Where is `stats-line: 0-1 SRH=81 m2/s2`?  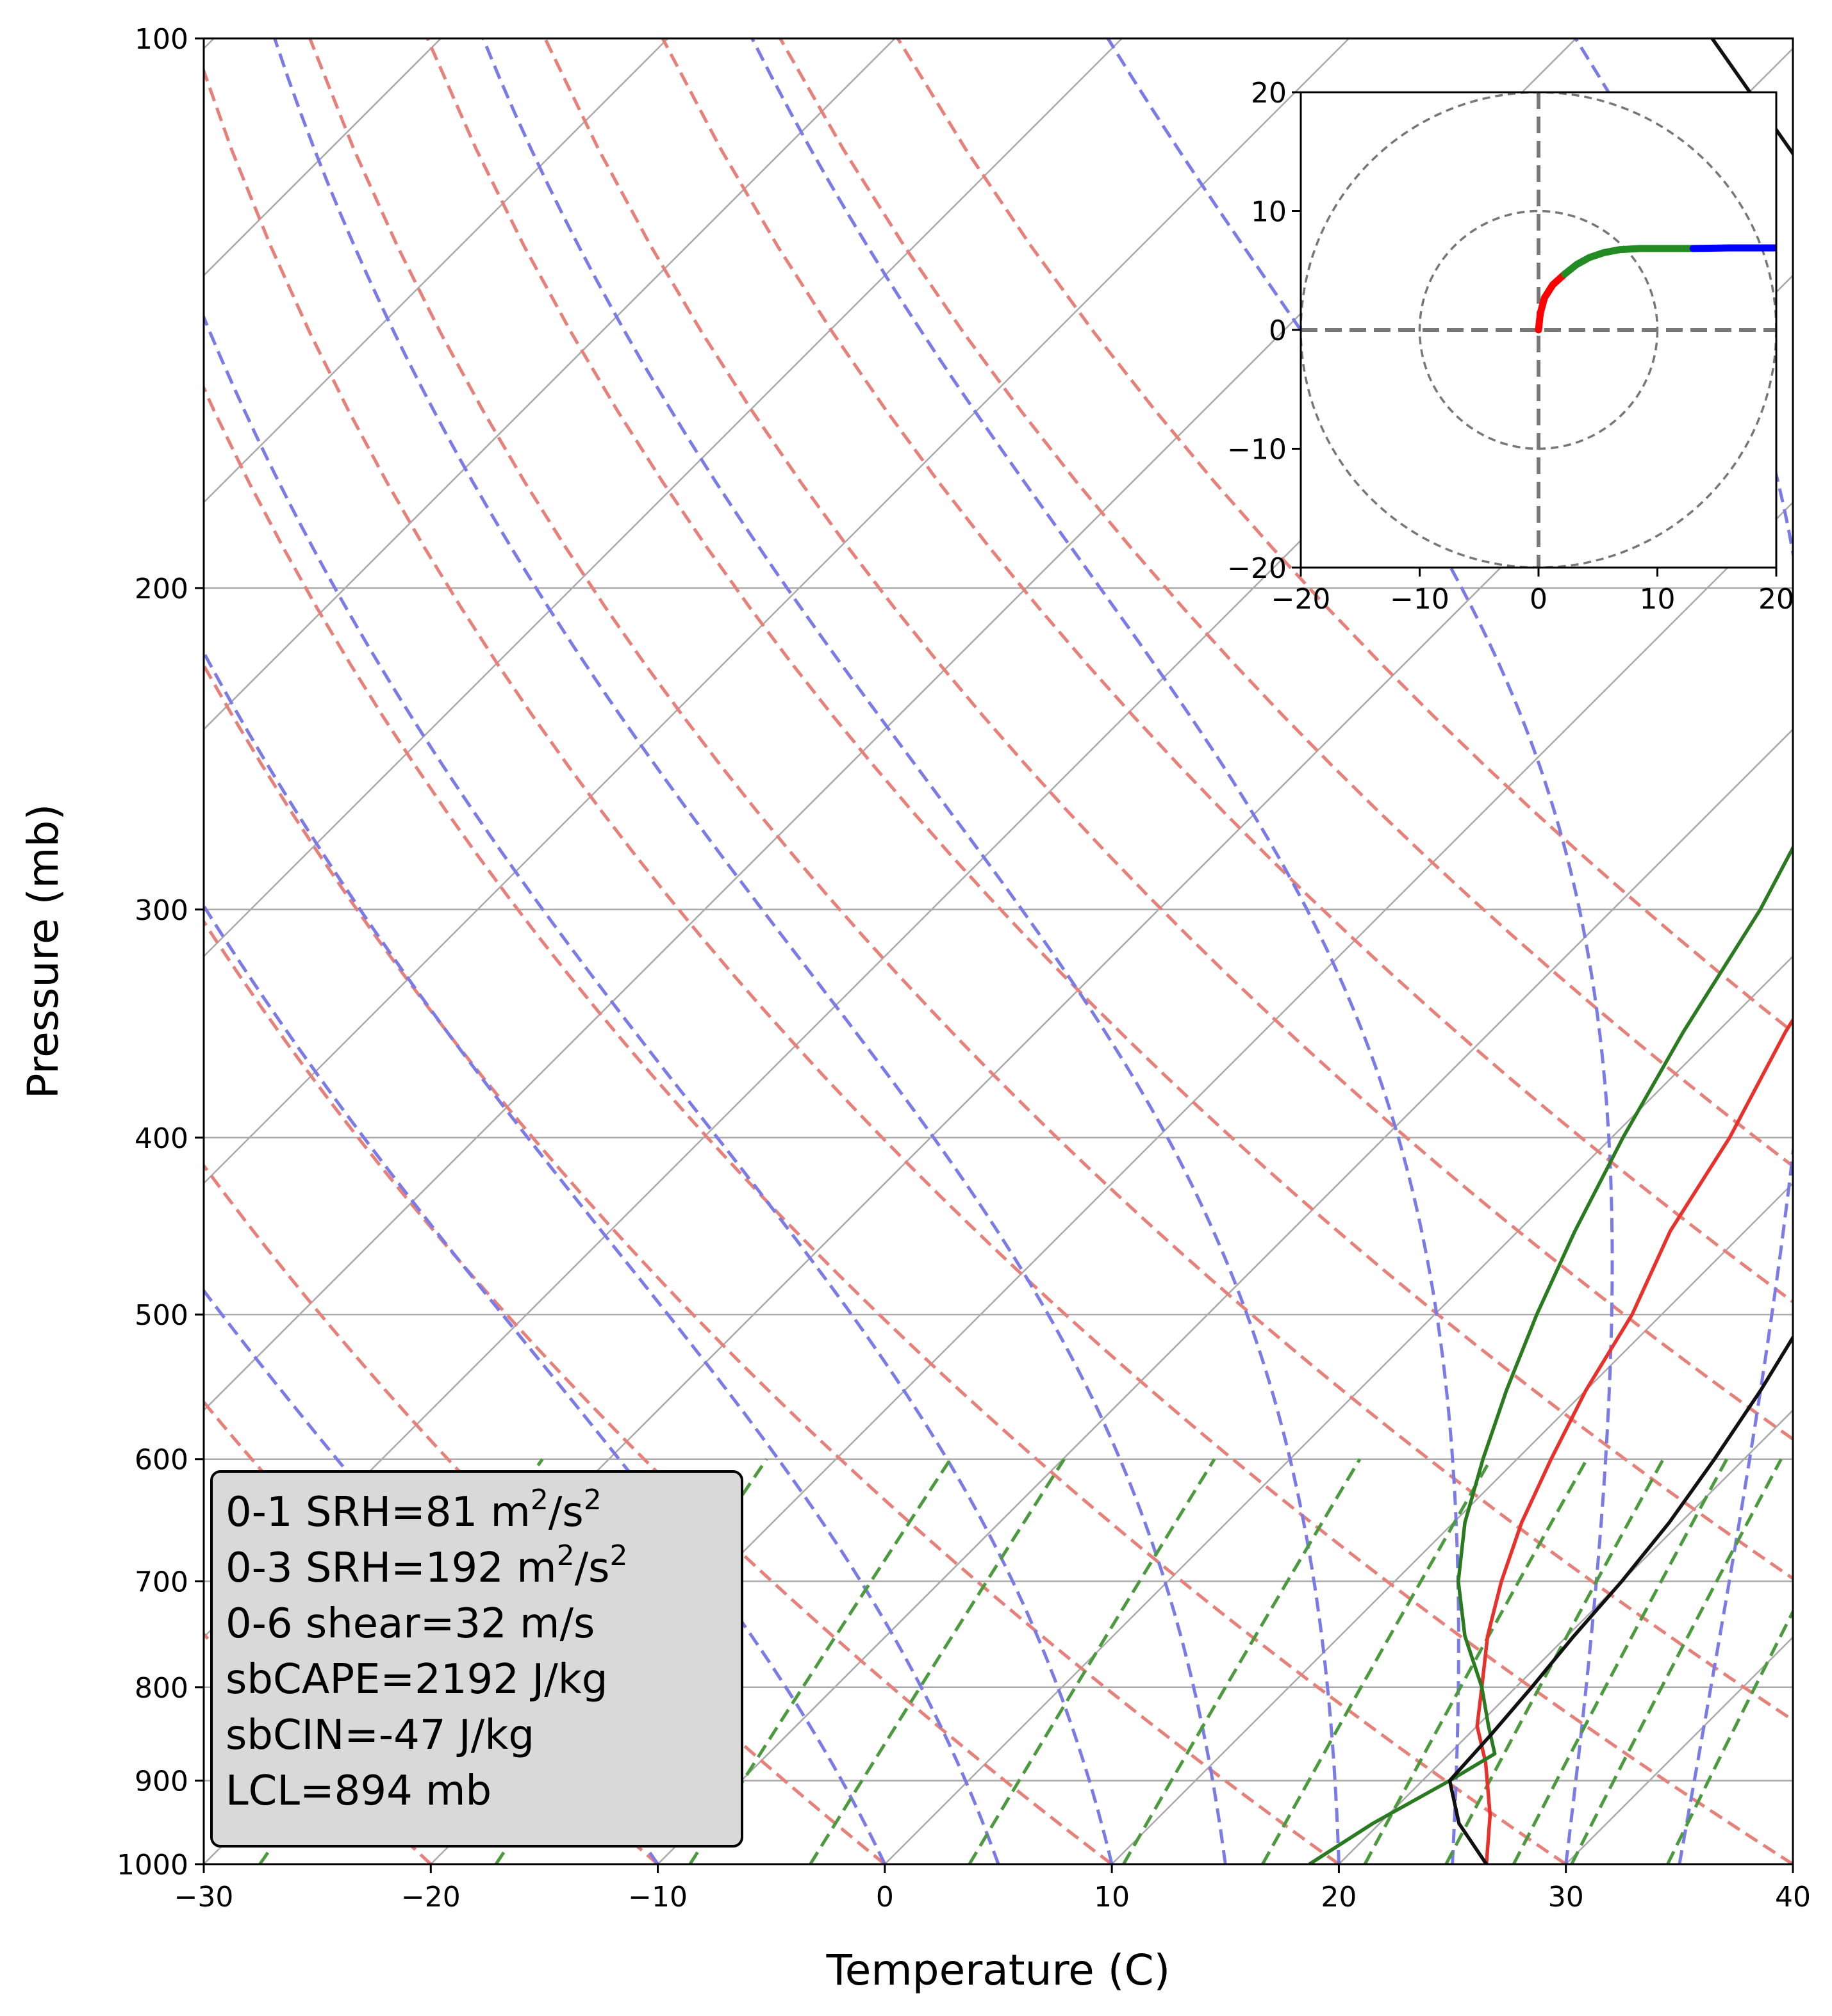 stats-line: 0-1 SRH=81 m2/s2 is located at coordinates (414, 1510).